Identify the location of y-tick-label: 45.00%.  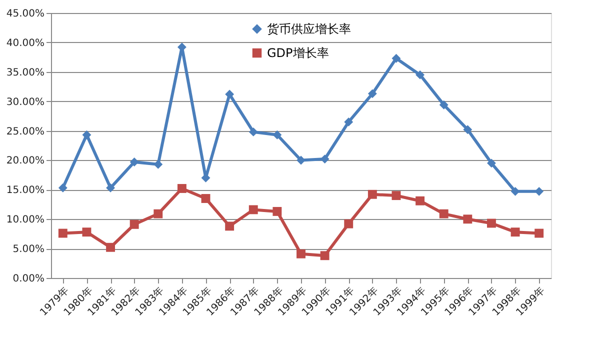
(25, 14).